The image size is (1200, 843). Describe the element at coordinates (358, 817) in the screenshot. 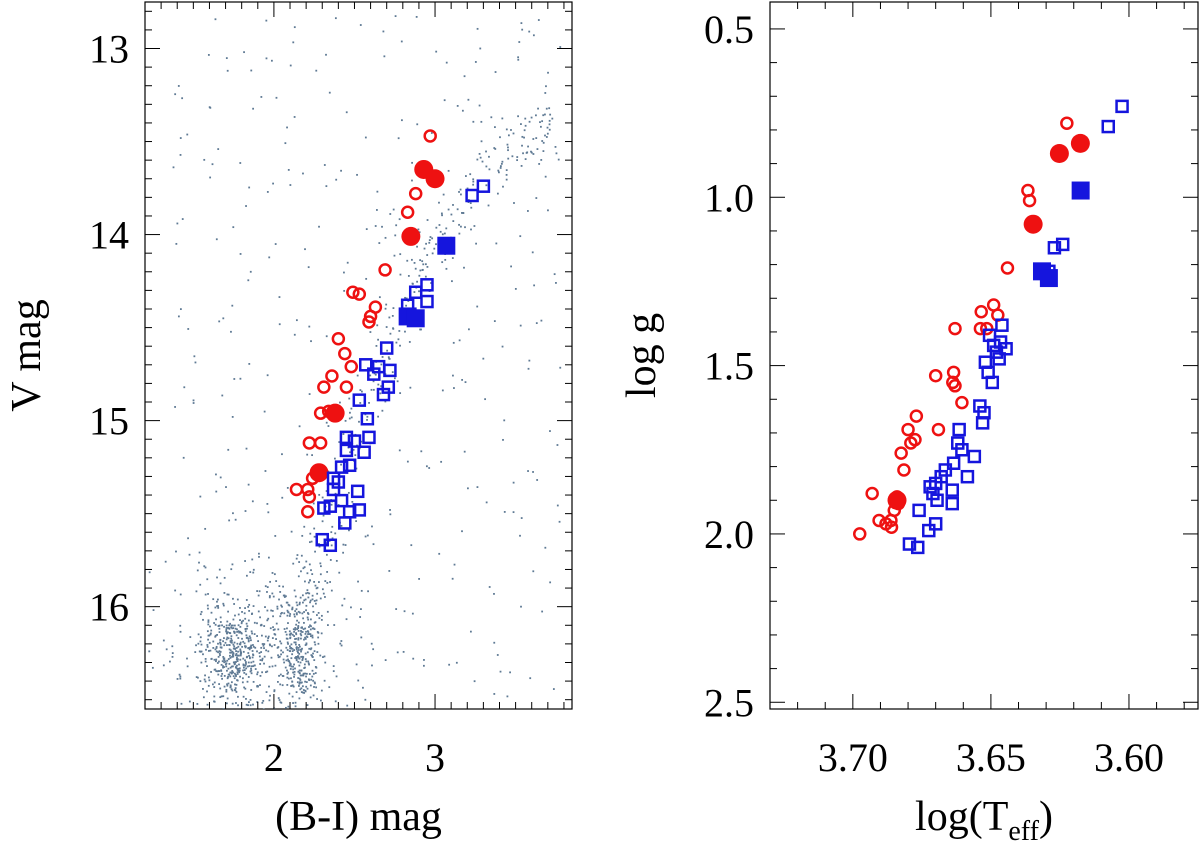

I see `x-axis-title: (B-I) mag` at that location.